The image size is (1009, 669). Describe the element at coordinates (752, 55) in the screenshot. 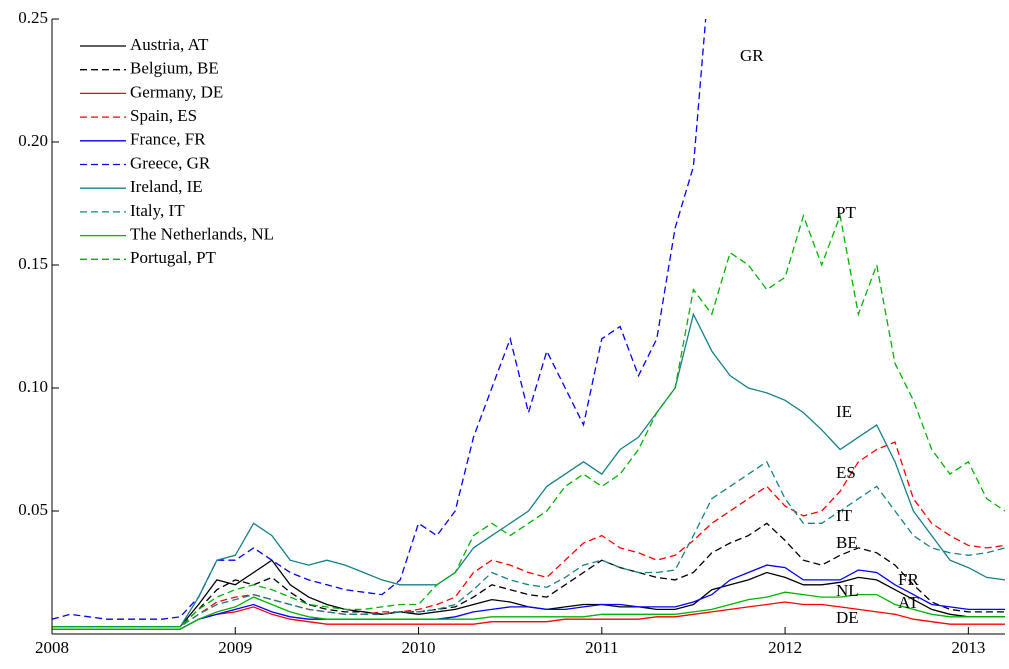

I see `annotation: GR` at that location.